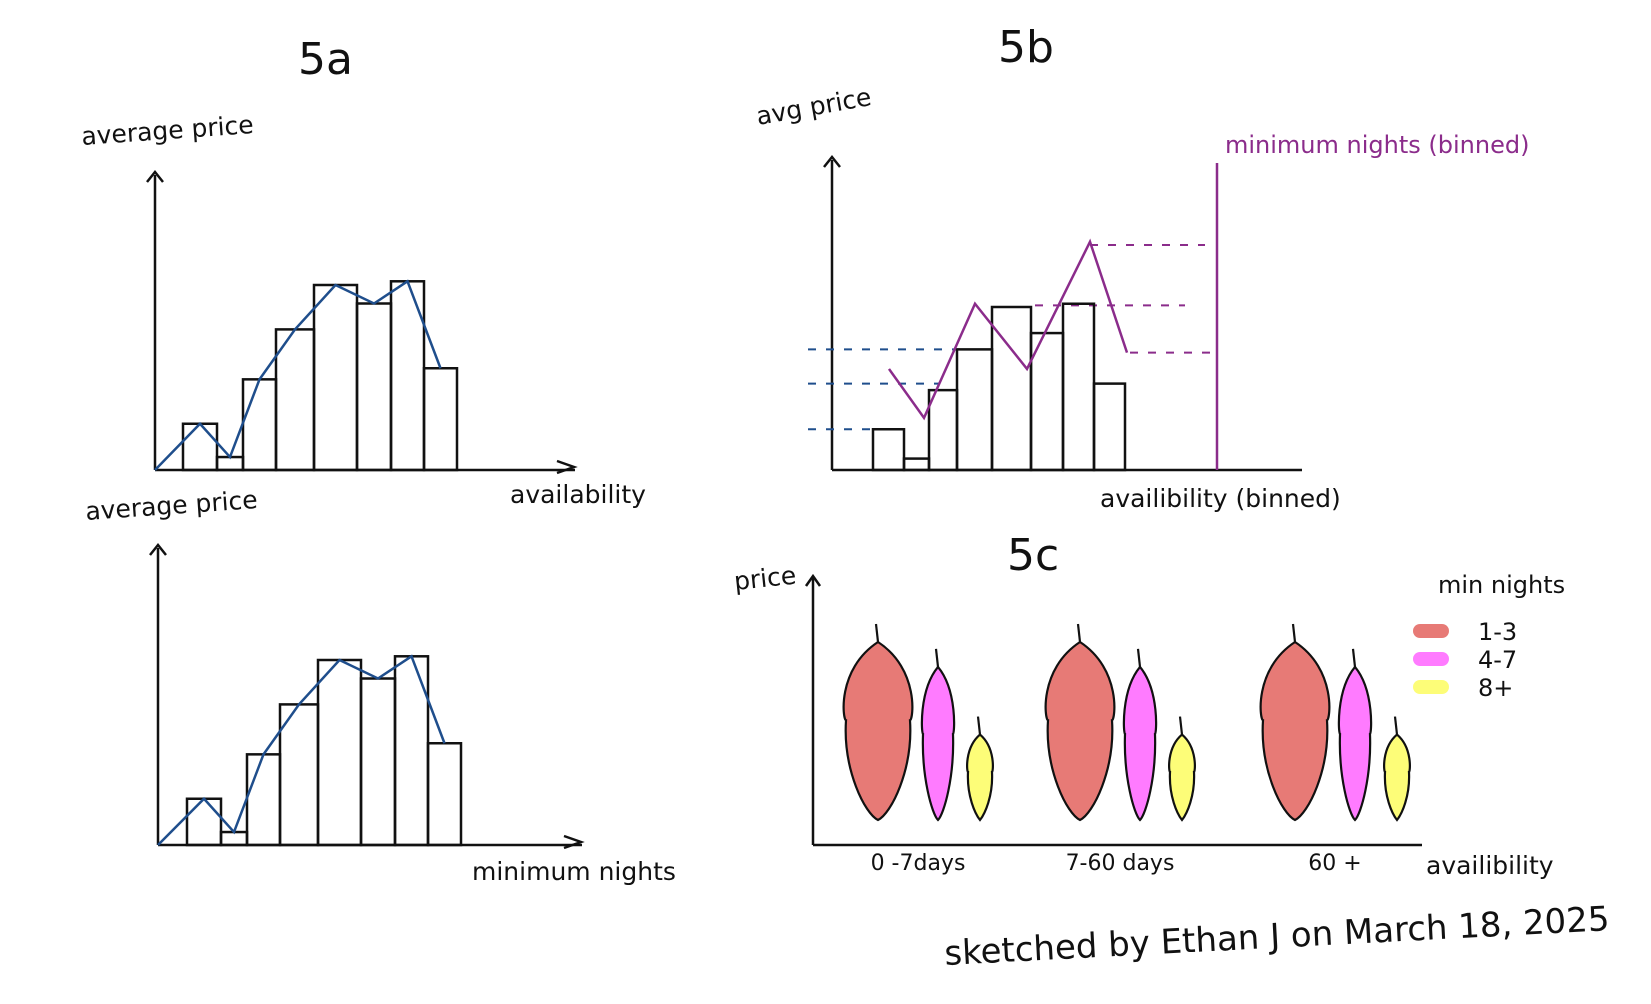 The image size is (1651, 1004). I want to click on violin-group, so click(1126, 722).